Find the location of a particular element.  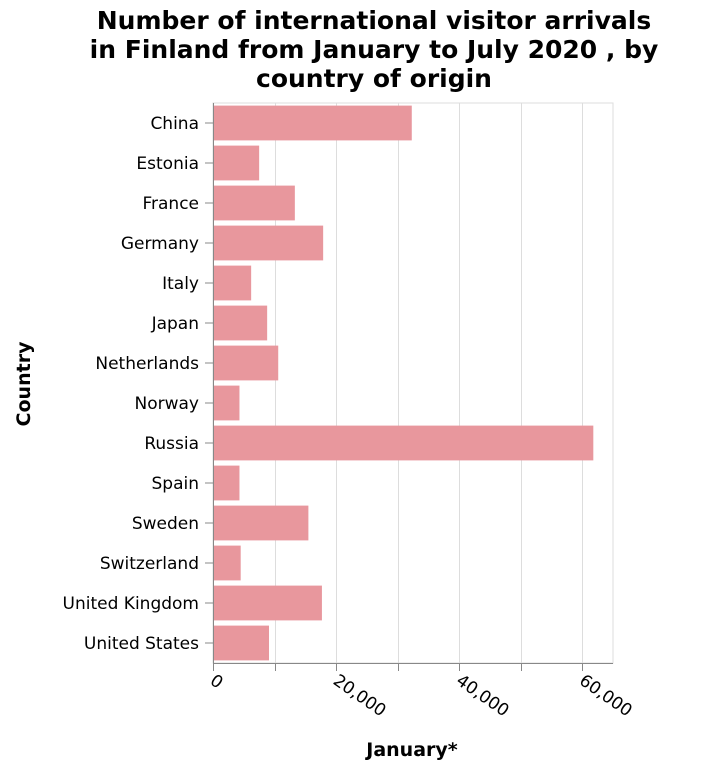

y-tick-label: Estonia is located at coordinates (167, 164).